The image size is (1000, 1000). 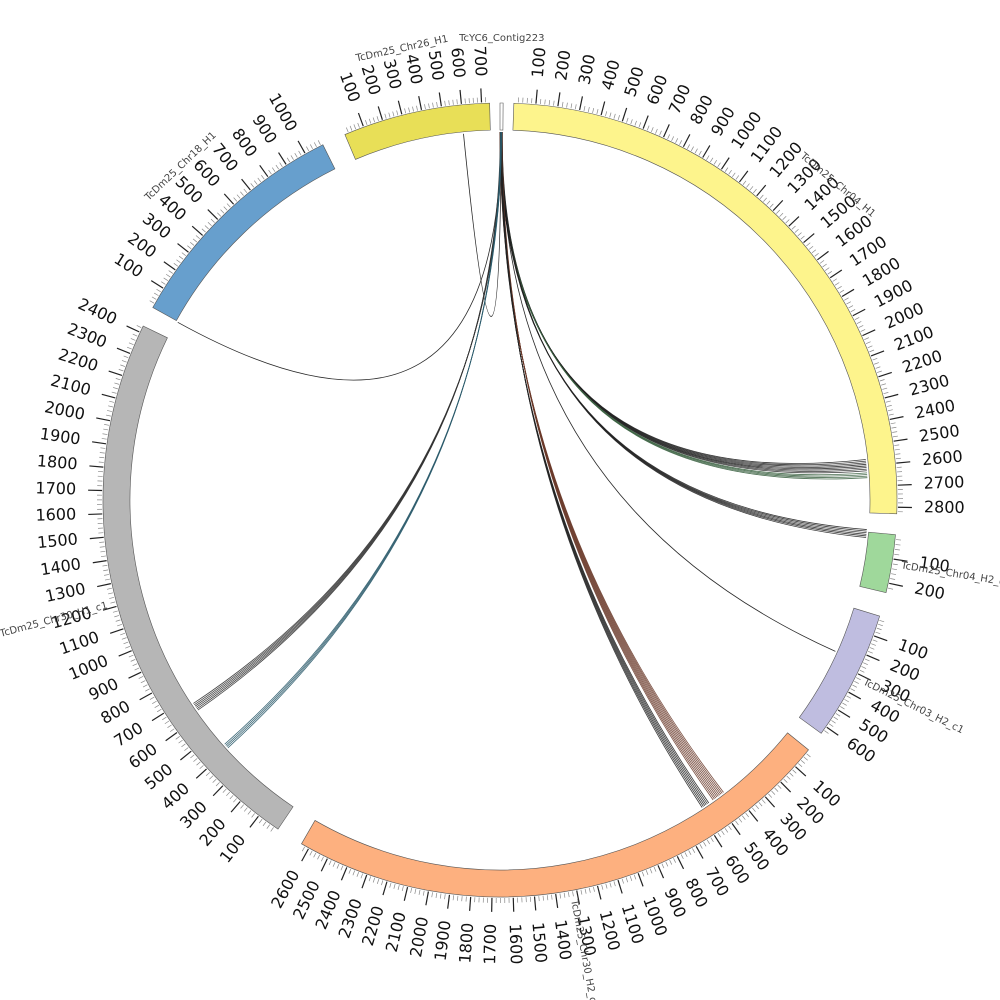 I want to click on segment-s6, so click(x=198, y=577).